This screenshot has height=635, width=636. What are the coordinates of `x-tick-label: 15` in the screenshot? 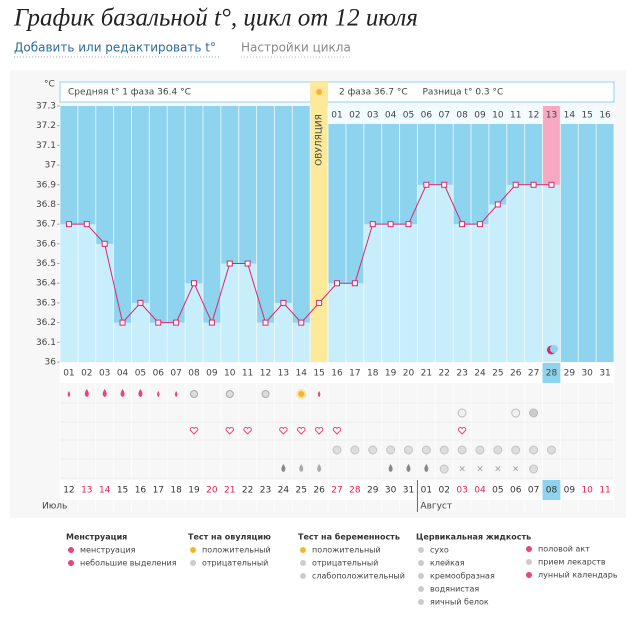 It's located at (318, 374).